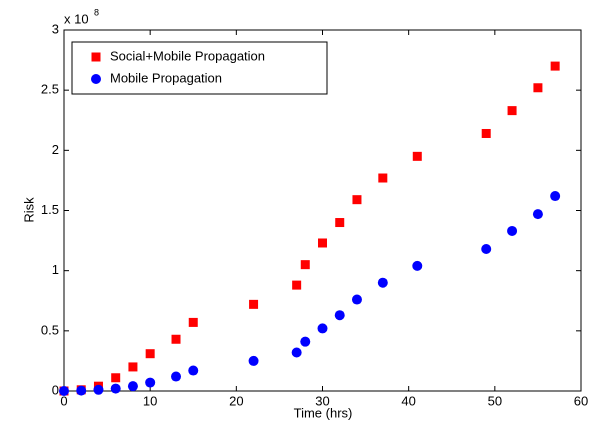 Image resolution: width=604 pixels, height=429 pixels. I want to click on x-tick-label: 50, so click(495, 400).